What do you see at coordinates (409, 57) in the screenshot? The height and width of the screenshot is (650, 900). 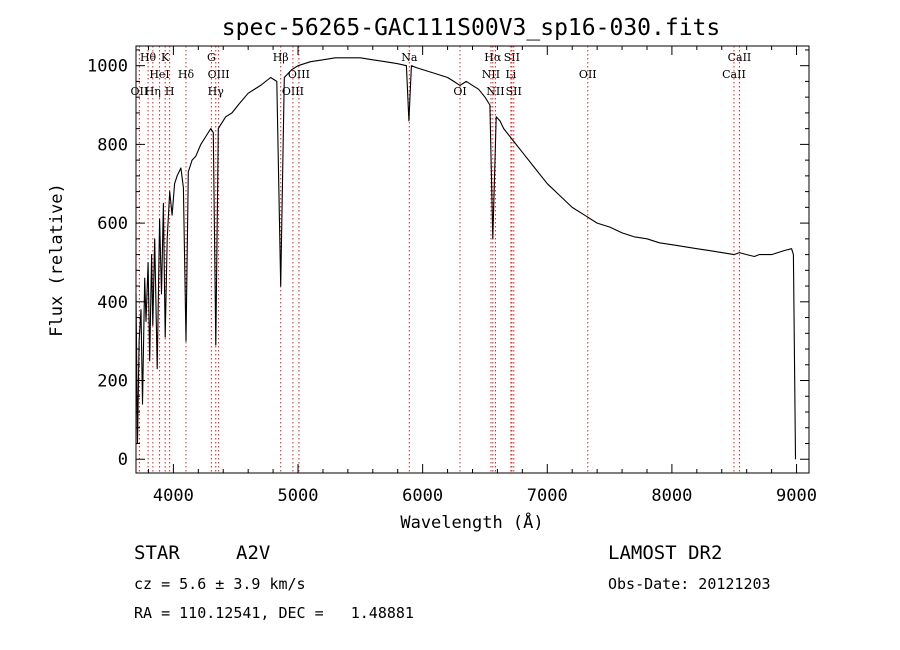 I see `spectral-line-label: Na` at bounding box center [409, 57].